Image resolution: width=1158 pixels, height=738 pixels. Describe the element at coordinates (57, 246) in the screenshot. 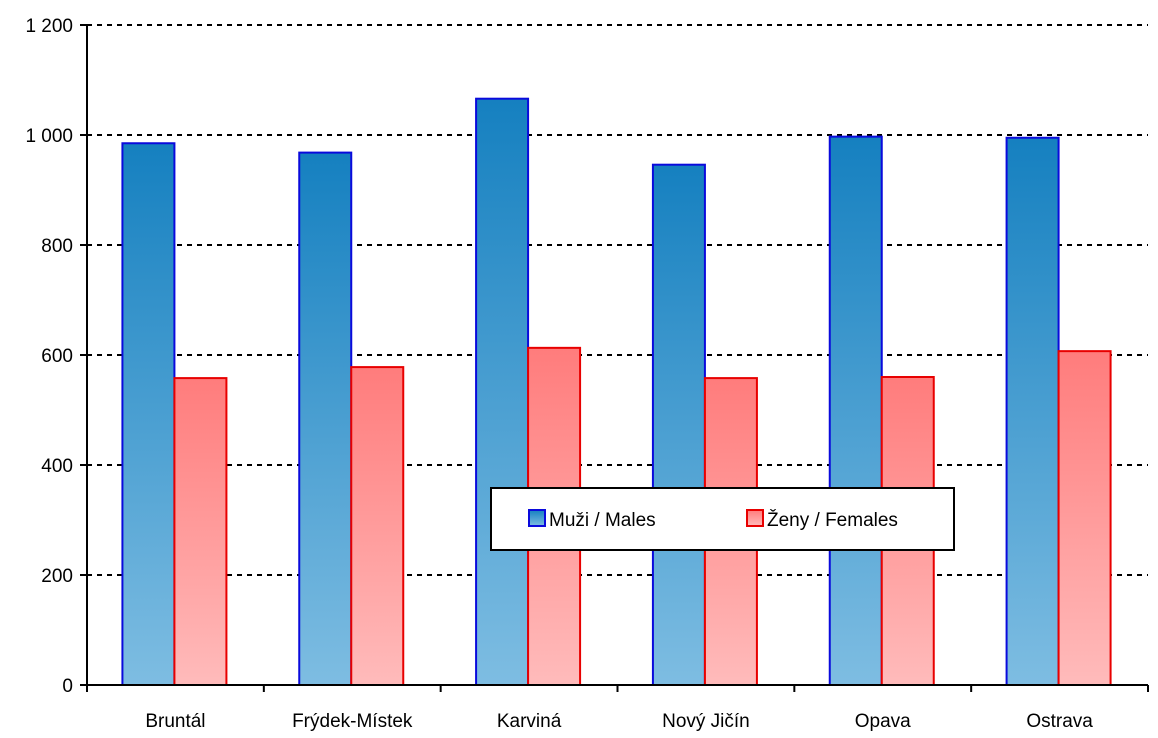

I see `y-tick-label: 800` at that location.